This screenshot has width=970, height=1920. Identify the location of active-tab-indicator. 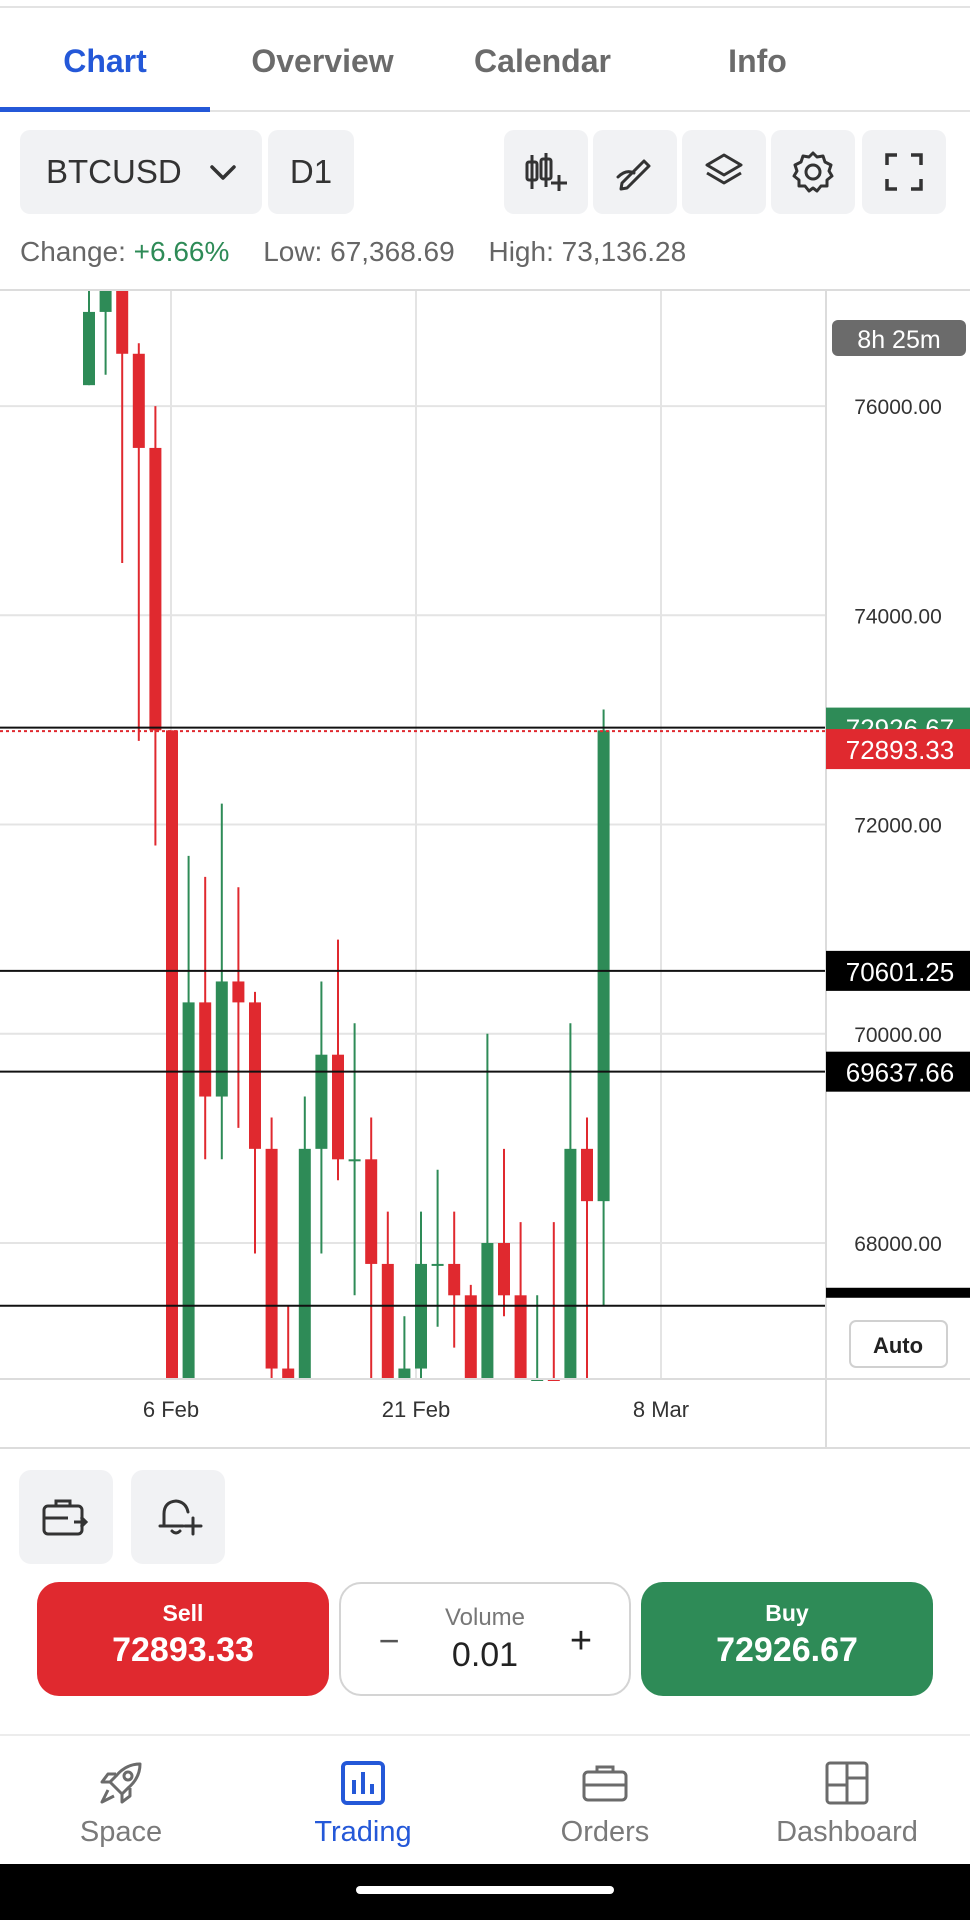
(105, 109).